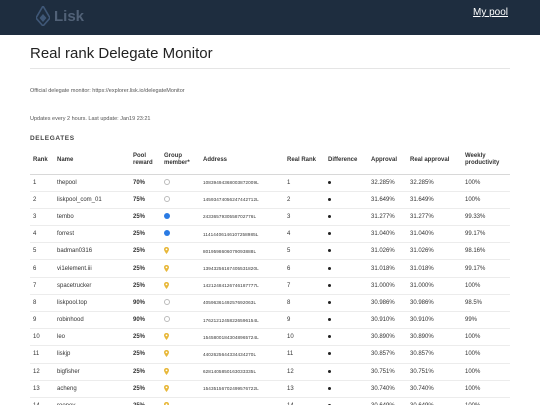 The height and width of the screenshot is (405, 540). What do you see at coordinates (42, 337) in the screenshot?
I see `cell-rank: 10` at bounding box center [42, 337].